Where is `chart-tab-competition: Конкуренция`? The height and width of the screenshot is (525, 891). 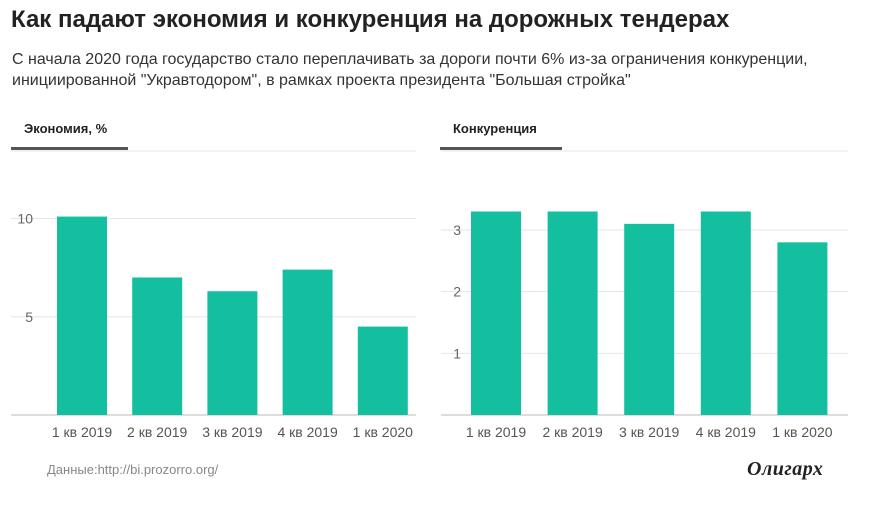 chart-tab-competition: Конкуренция is located at coordinates (501, 135).